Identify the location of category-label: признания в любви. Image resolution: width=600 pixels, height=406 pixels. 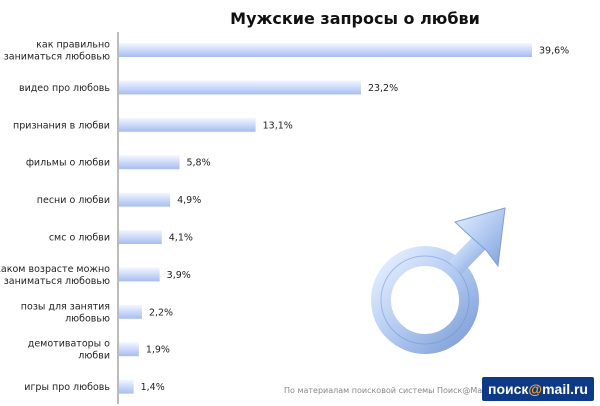
(61, 125).